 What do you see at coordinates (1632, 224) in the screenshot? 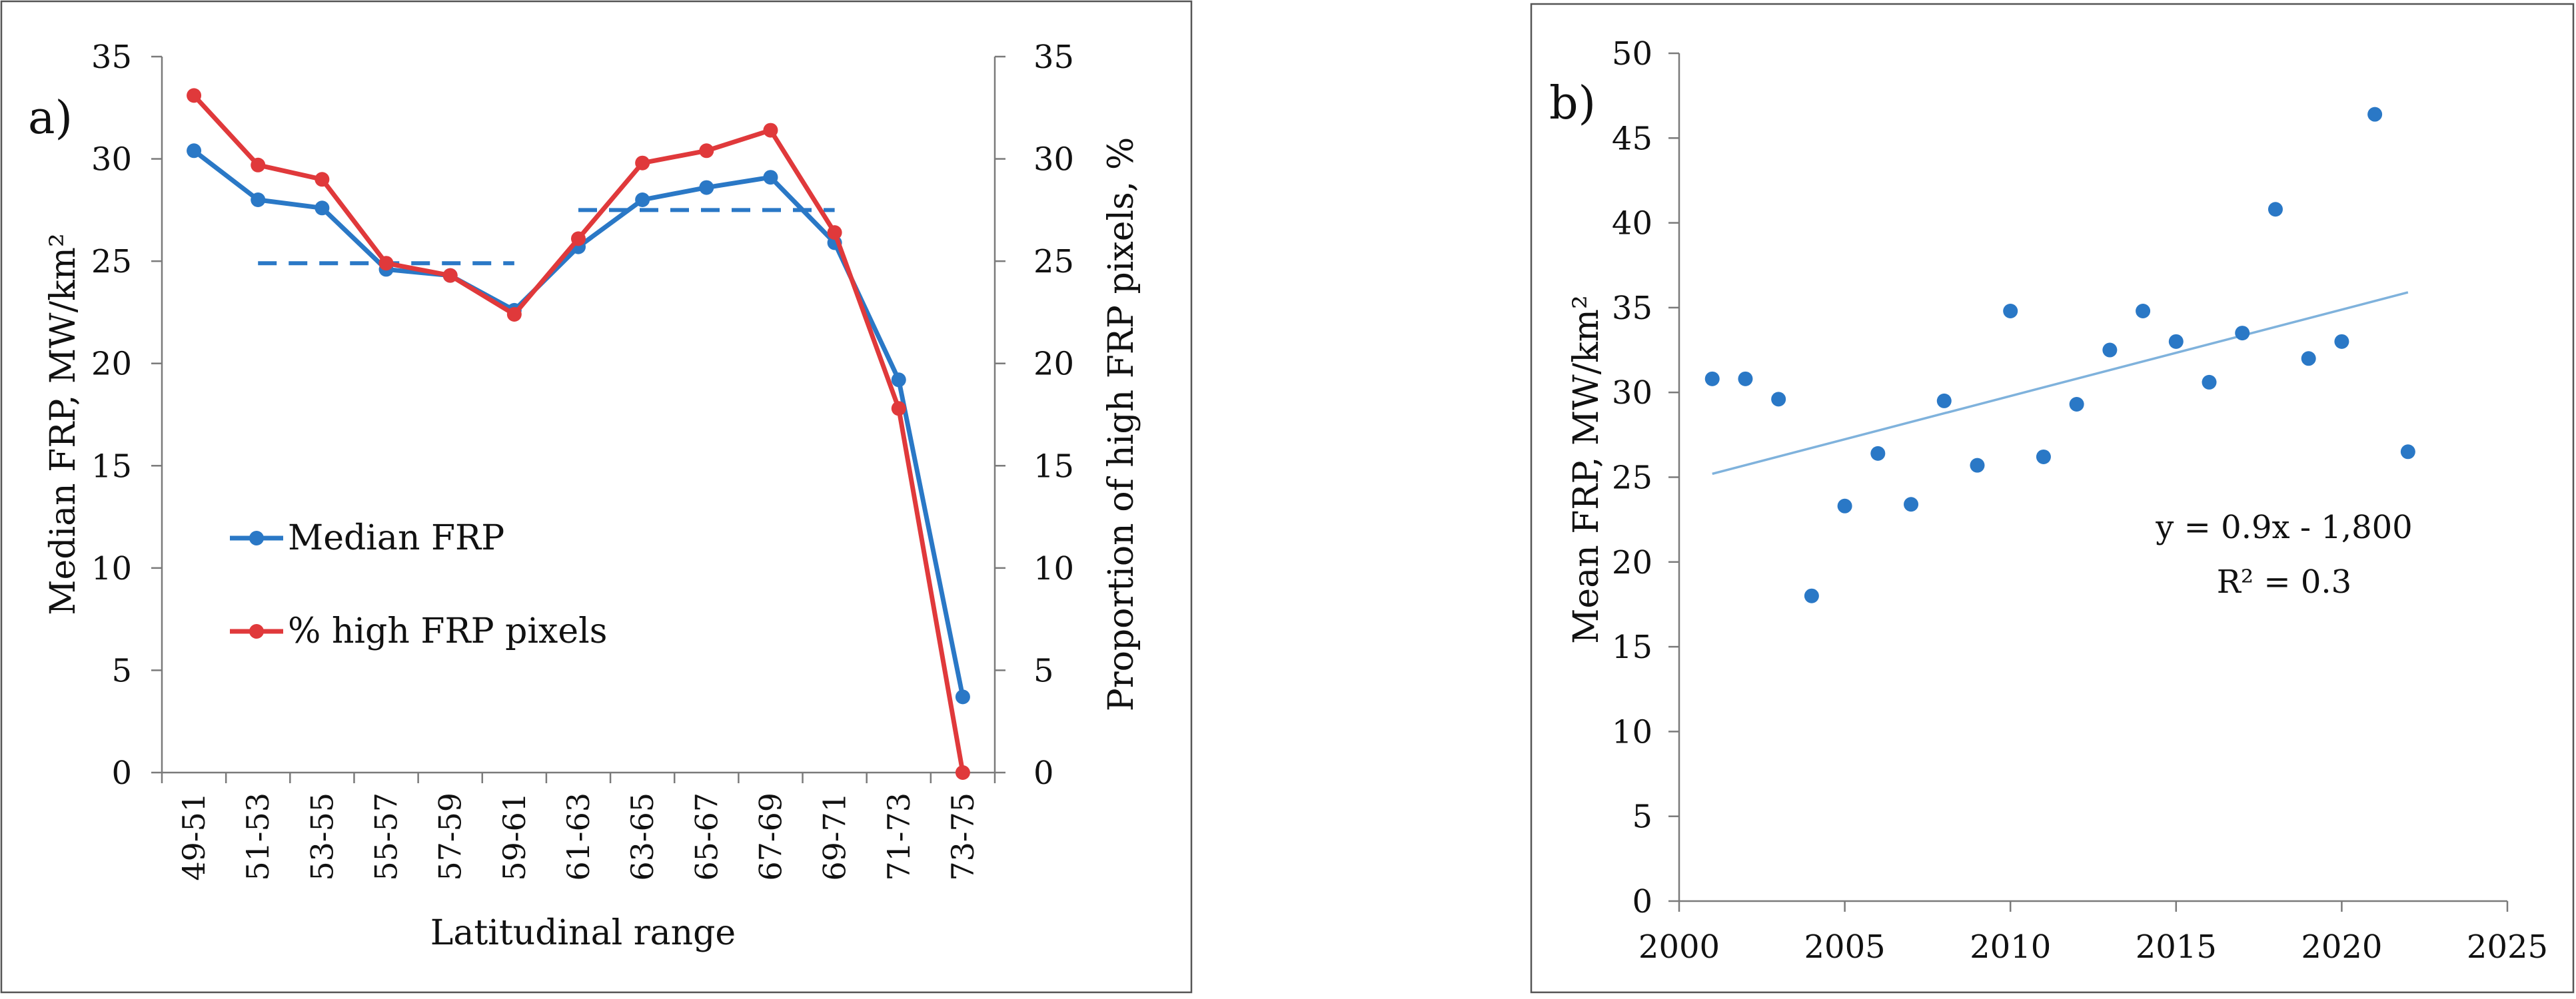
I see `panel-b-y-tick-label: 40` at bounding box center [1632, 224].